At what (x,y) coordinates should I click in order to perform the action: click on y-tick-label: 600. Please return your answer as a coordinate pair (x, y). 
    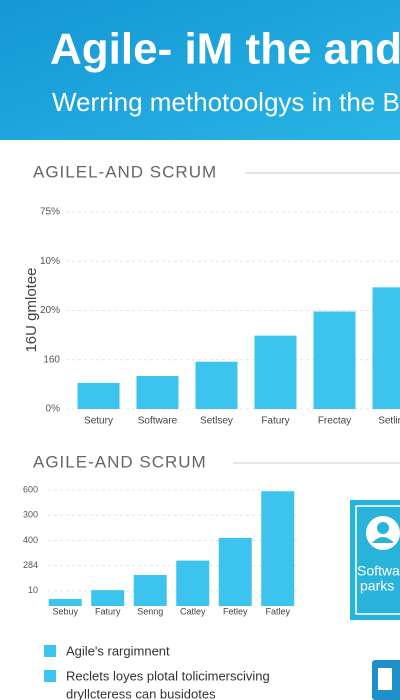
    Looking at the image, I should click on (30, 489).